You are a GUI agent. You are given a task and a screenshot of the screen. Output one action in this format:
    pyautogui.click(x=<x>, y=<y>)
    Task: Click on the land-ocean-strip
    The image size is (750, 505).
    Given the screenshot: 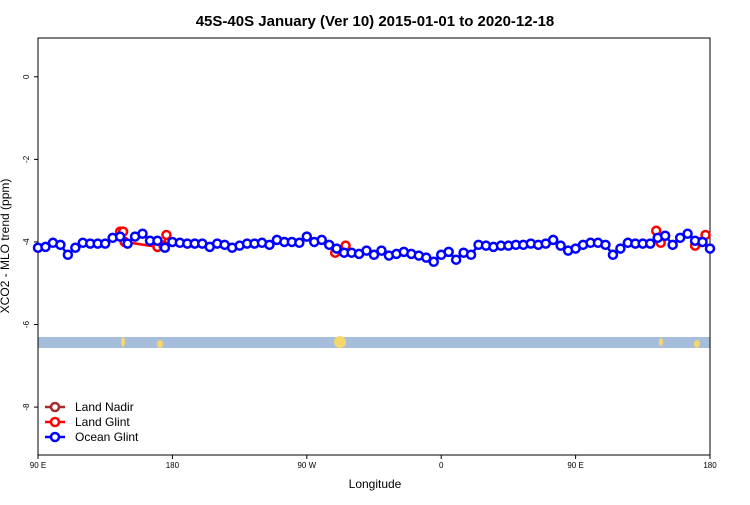 What is the action you would take?
    pyautogui.click(x=374, y=342)
    